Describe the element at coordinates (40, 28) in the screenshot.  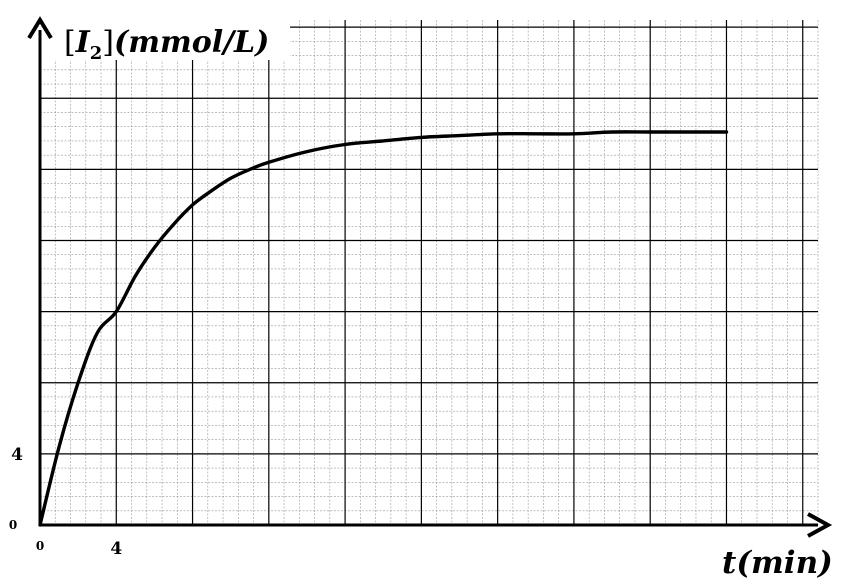
I see `y-axis-arrow-icon` at that location.